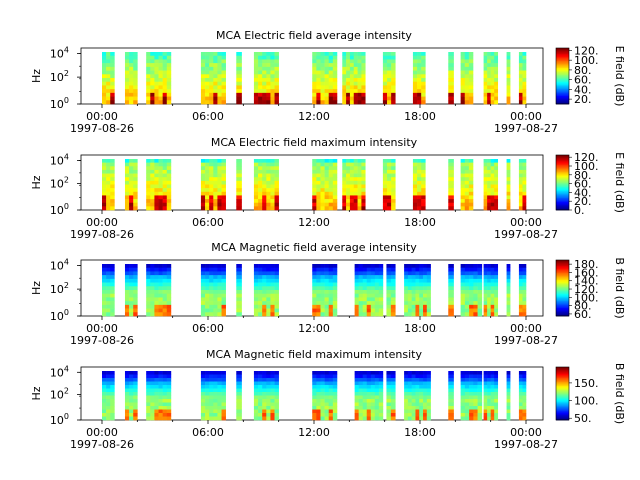 Image resolution: width=640 pixels, height=480 pixels. What do you see at coordinates (66, 391) in the screenshot?
I see `y-tick-exponent: 2` at bounding box center [66, 391].